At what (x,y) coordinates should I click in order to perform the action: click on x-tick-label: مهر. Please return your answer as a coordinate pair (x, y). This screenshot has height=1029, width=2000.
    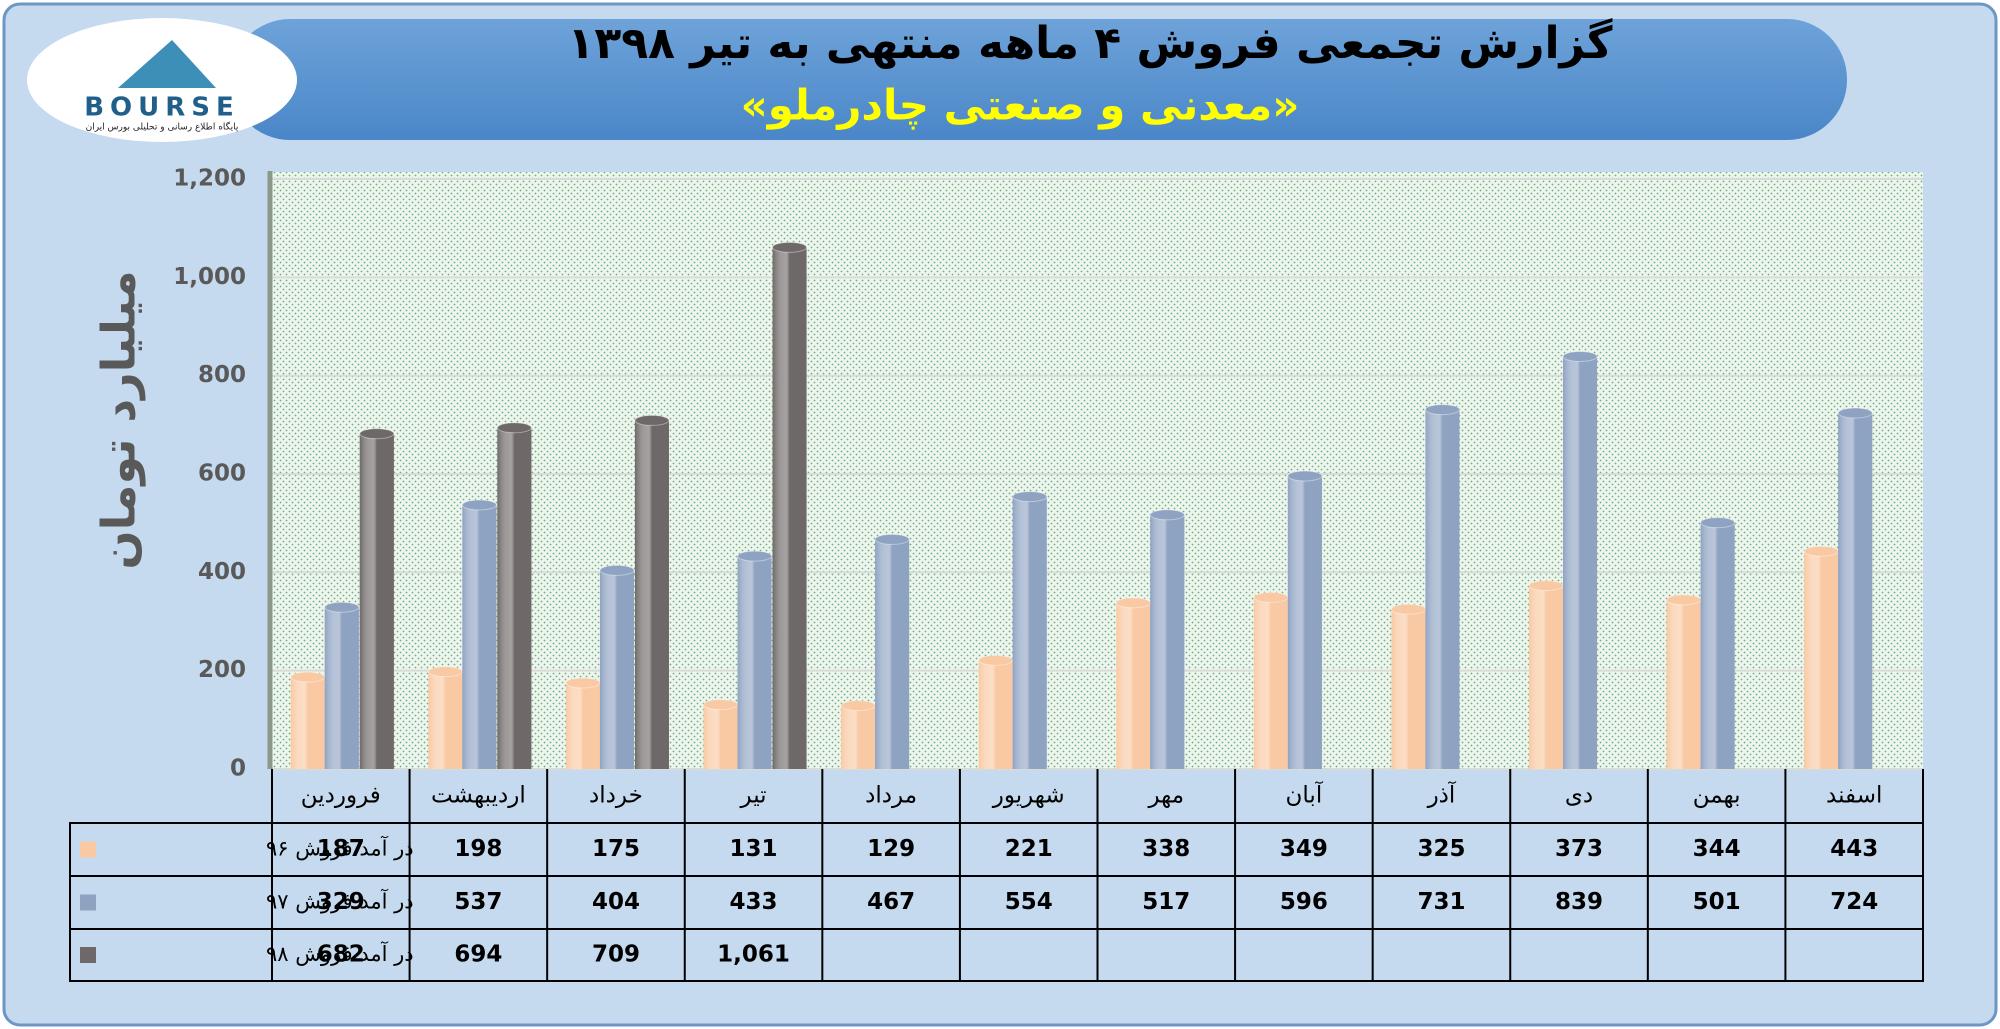
    Looking at the image, I should click on (1165, 796).